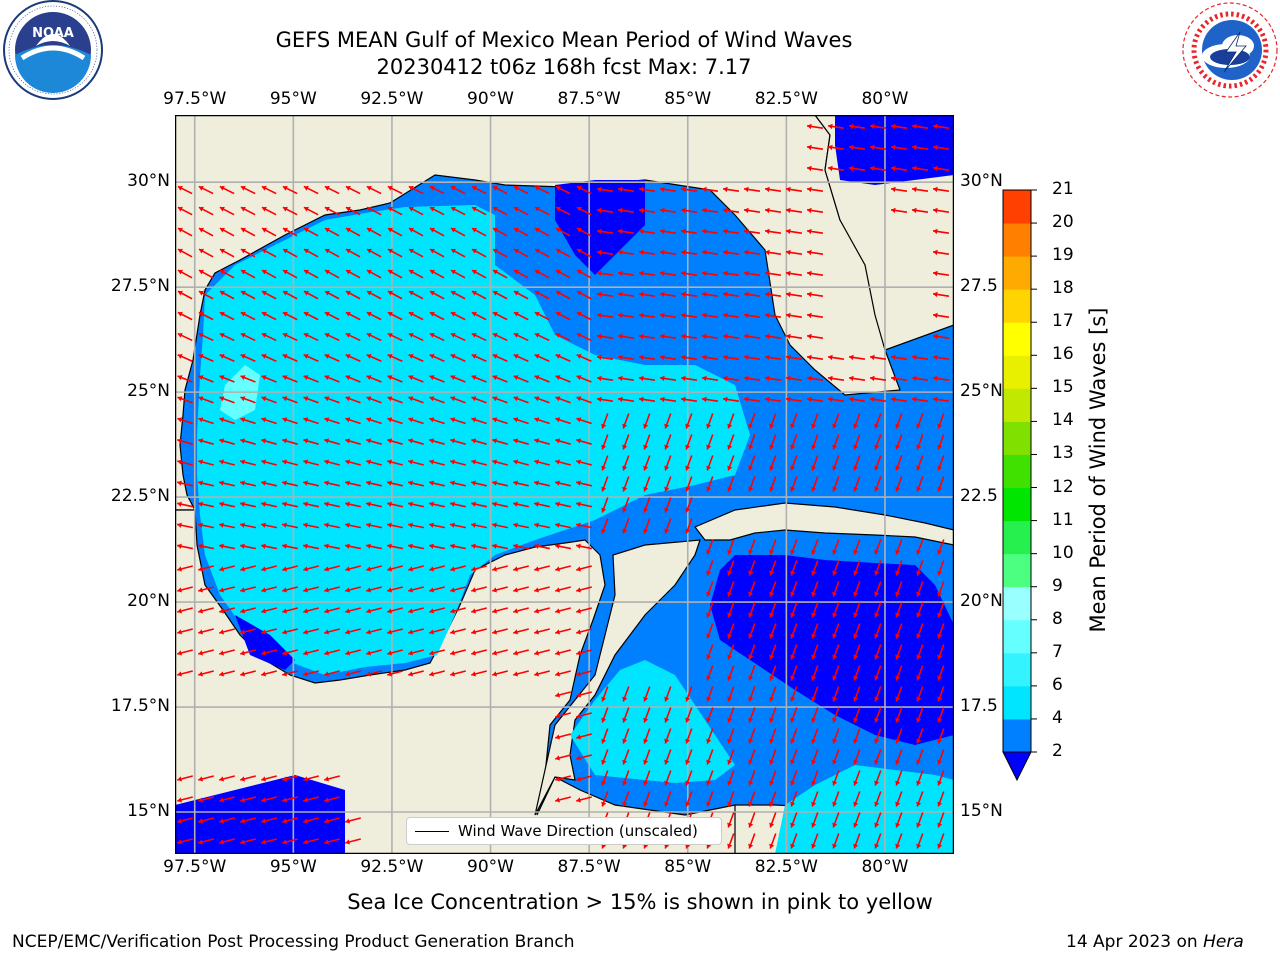 The width and height of the screenshot is (1280, 960). Describe the element at coordinates (1135, 942) in the screenshot. I see `footer-date-text: 14 Apr 2023 on` at that location.